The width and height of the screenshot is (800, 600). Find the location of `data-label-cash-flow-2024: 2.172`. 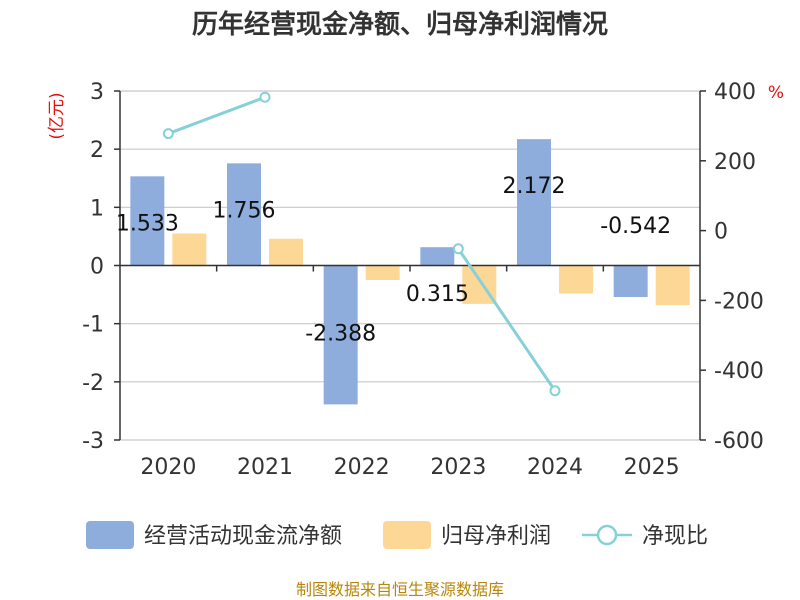

data-label-cash-flow-2024: 2.172 is located at coordinates (534, 186).